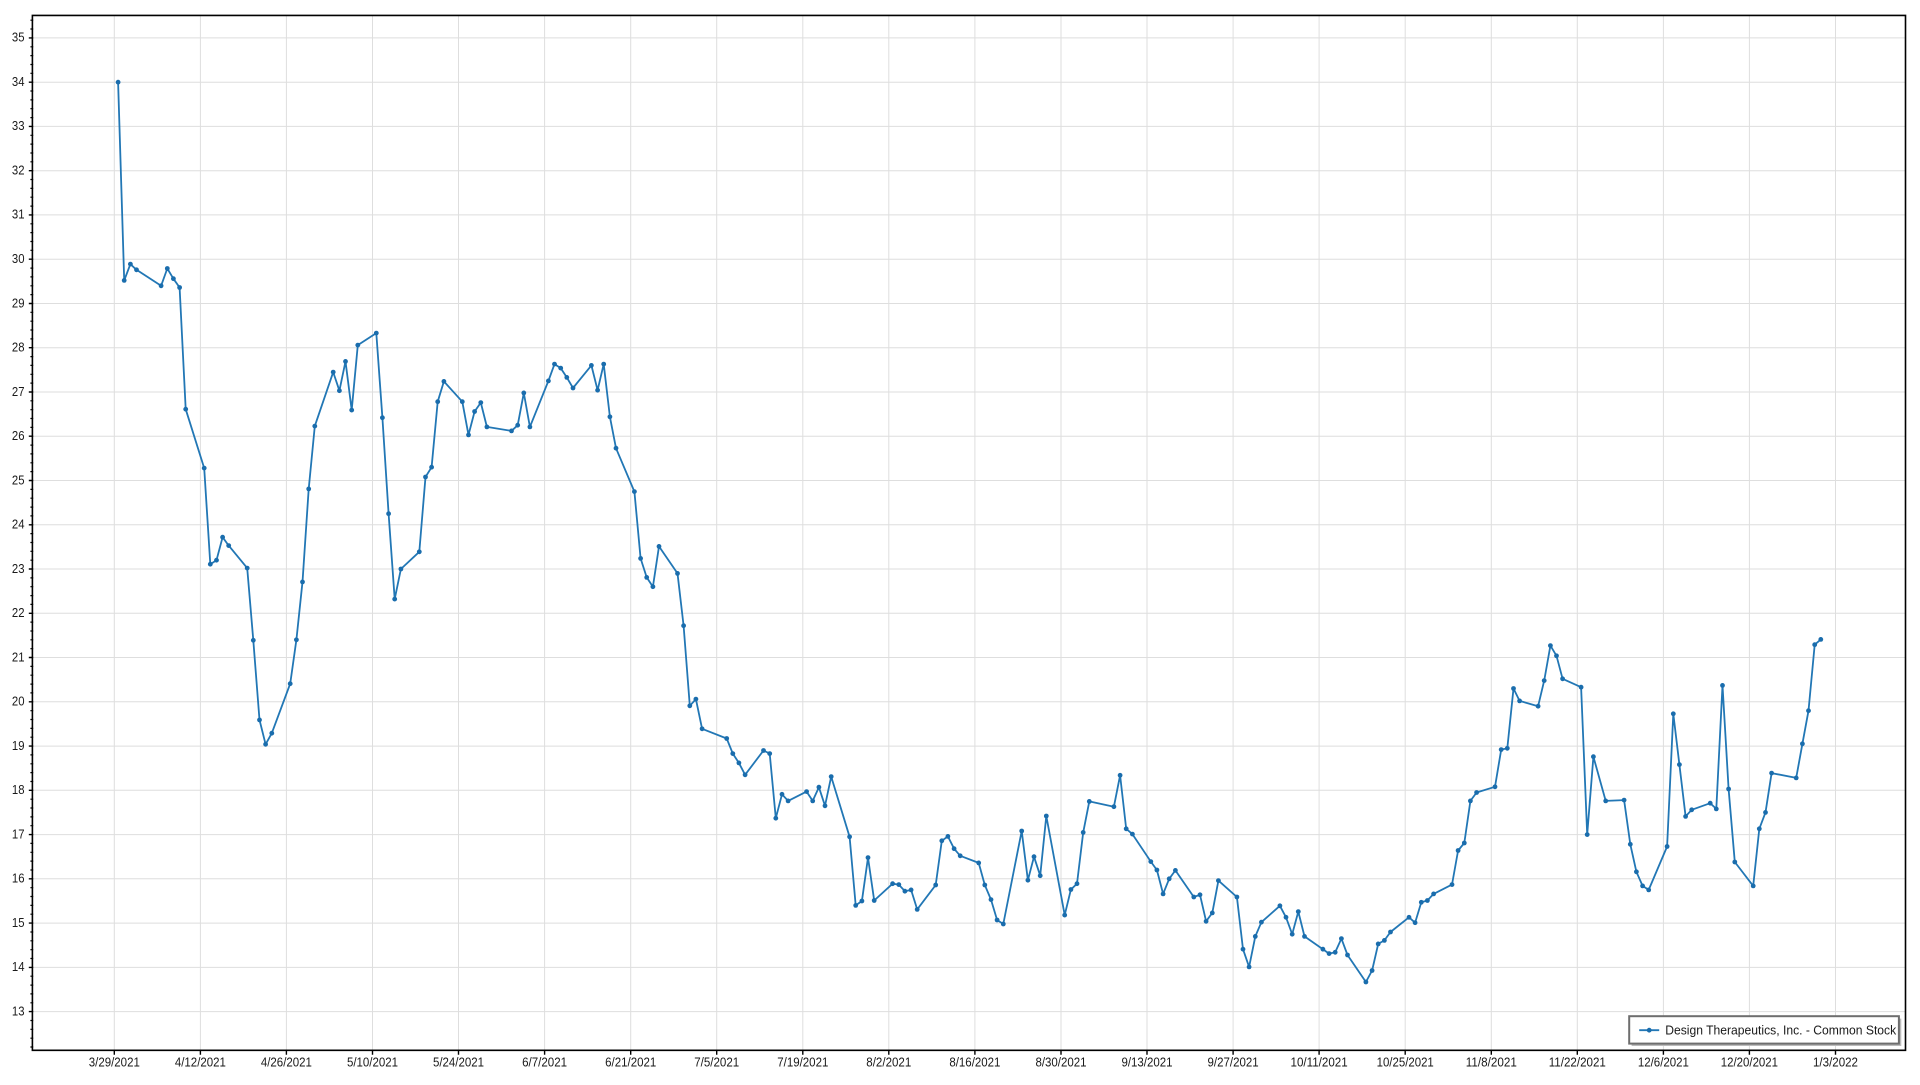 The image size is (1920, 1085). Describe the element at coordinates (1835, 1063) in the screenshot. I see `svg-text: 1/3/2022` at that location.